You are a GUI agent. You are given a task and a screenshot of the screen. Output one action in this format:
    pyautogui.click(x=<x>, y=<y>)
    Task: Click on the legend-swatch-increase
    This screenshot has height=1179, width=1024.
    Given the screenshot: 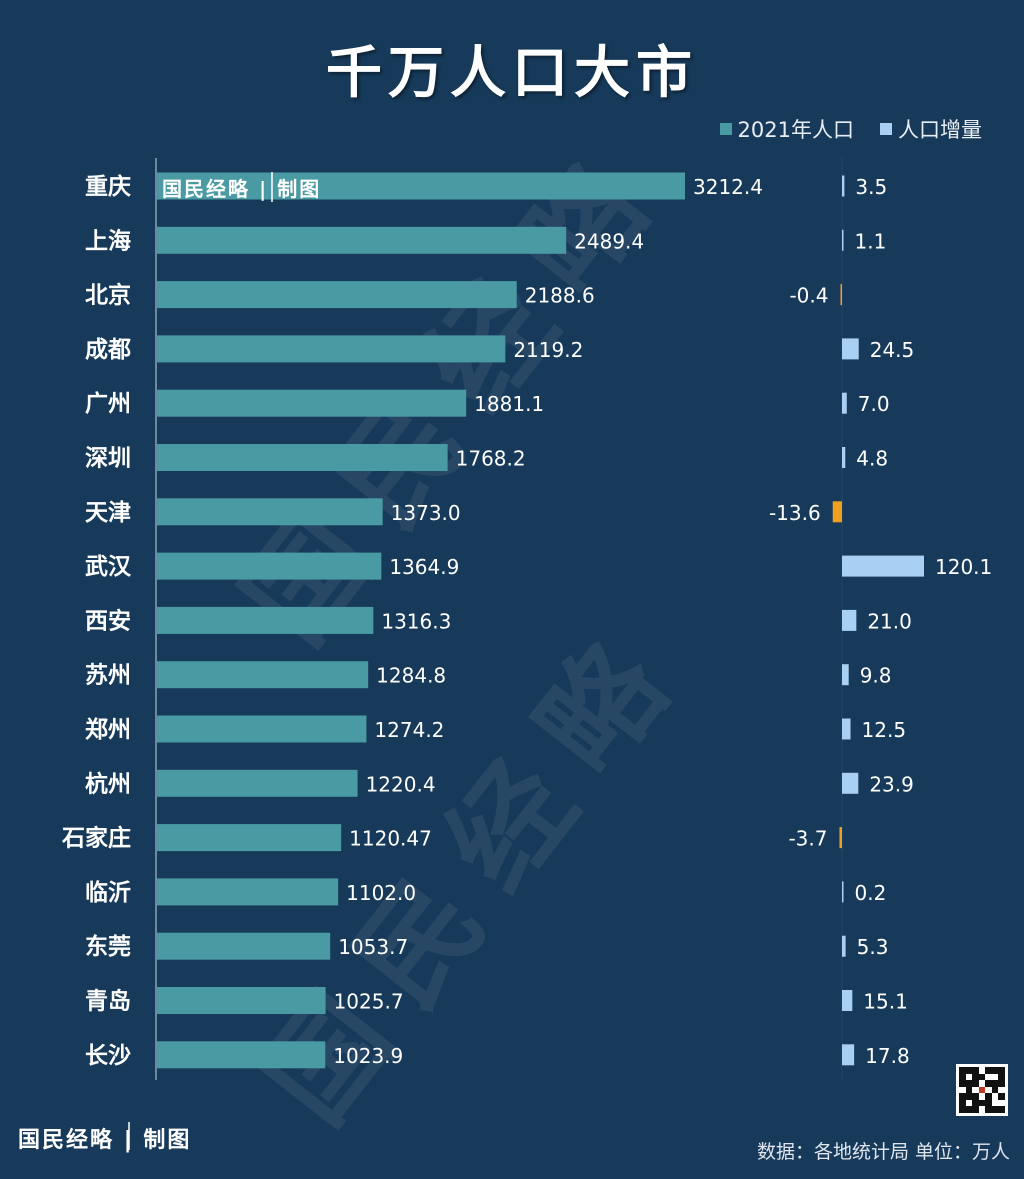 What is the action you would take?
    pyautogui.click(x=886, y=129)
    